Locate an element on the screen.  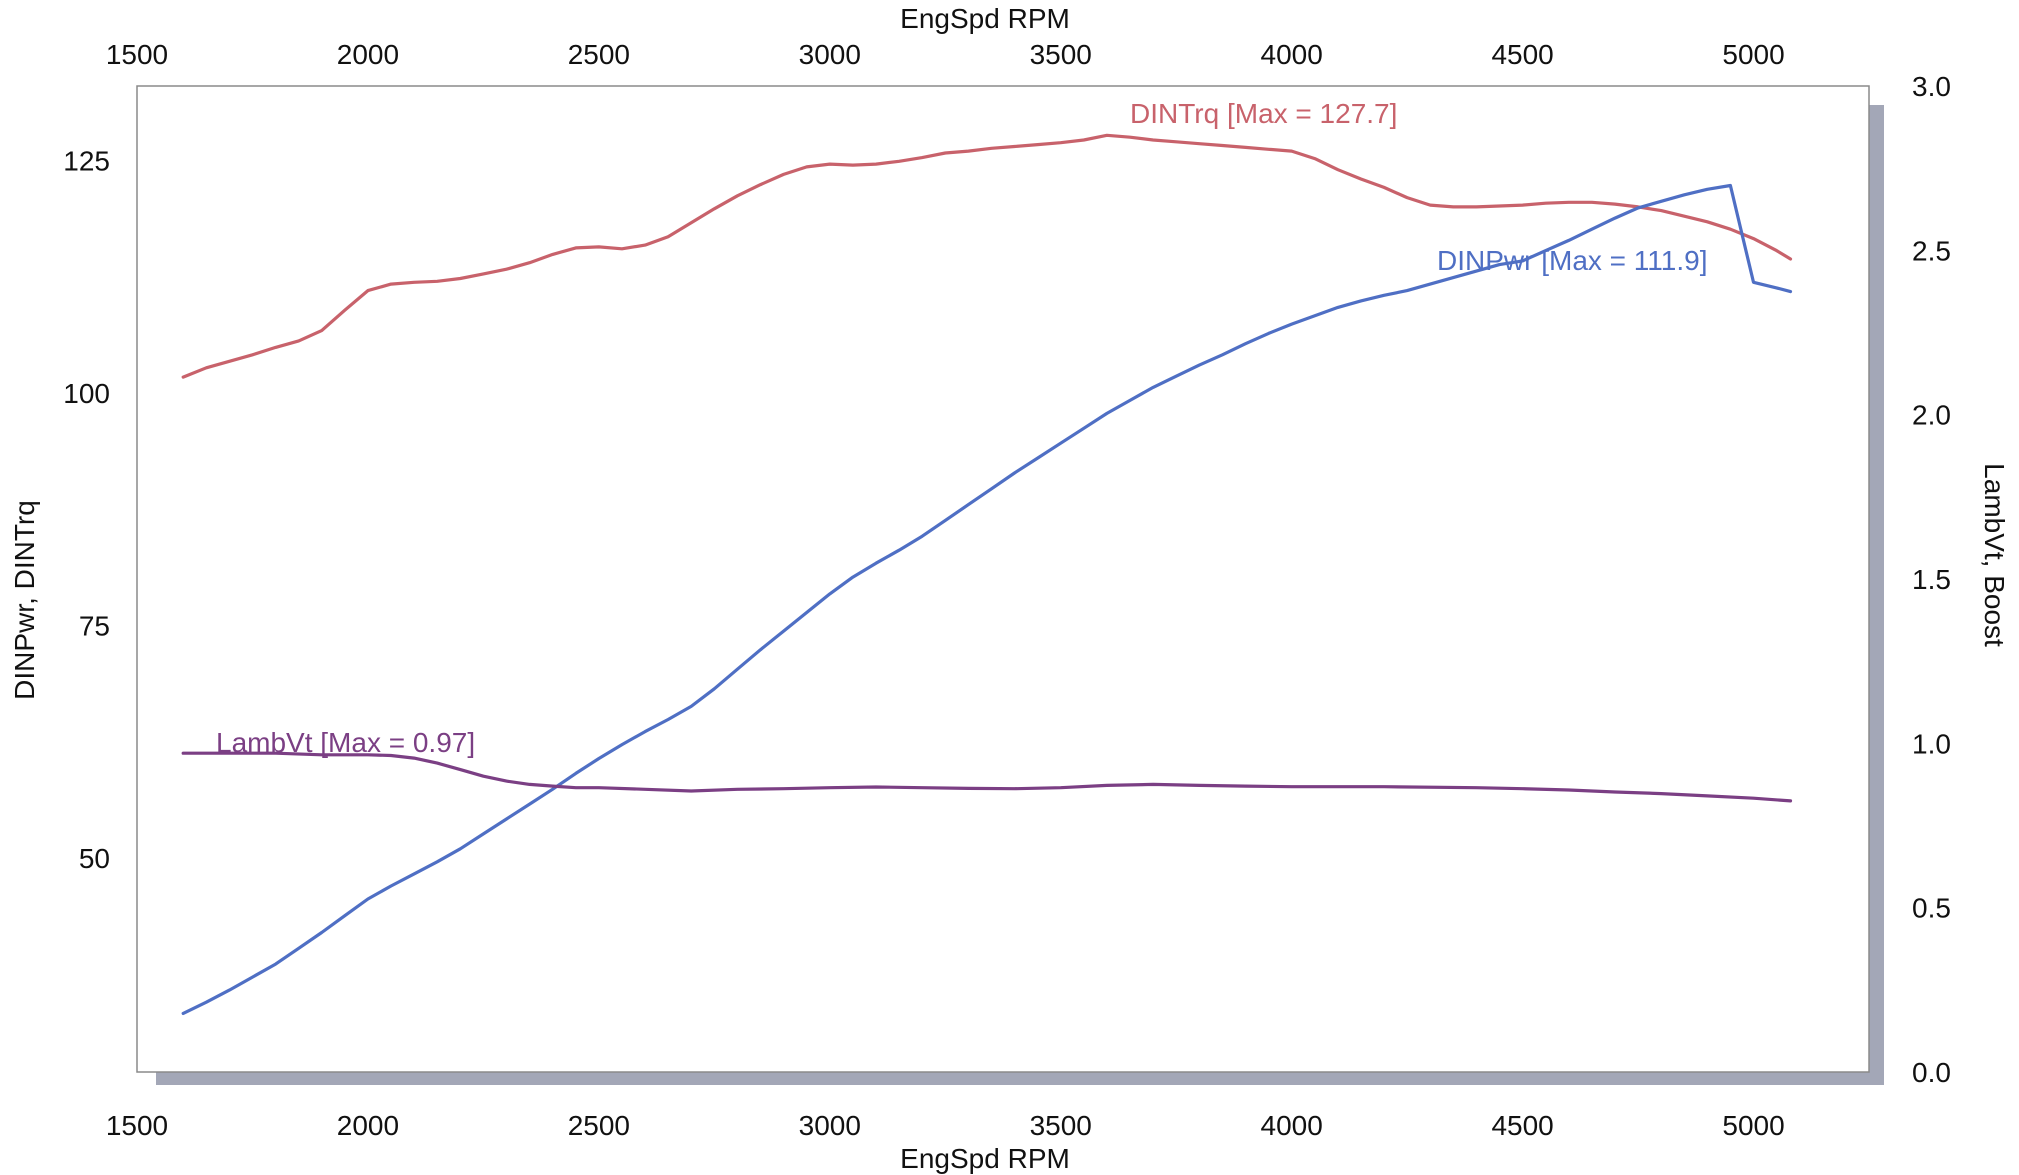
y-left-tick-label: 75 is located at coordinates (94, 626).